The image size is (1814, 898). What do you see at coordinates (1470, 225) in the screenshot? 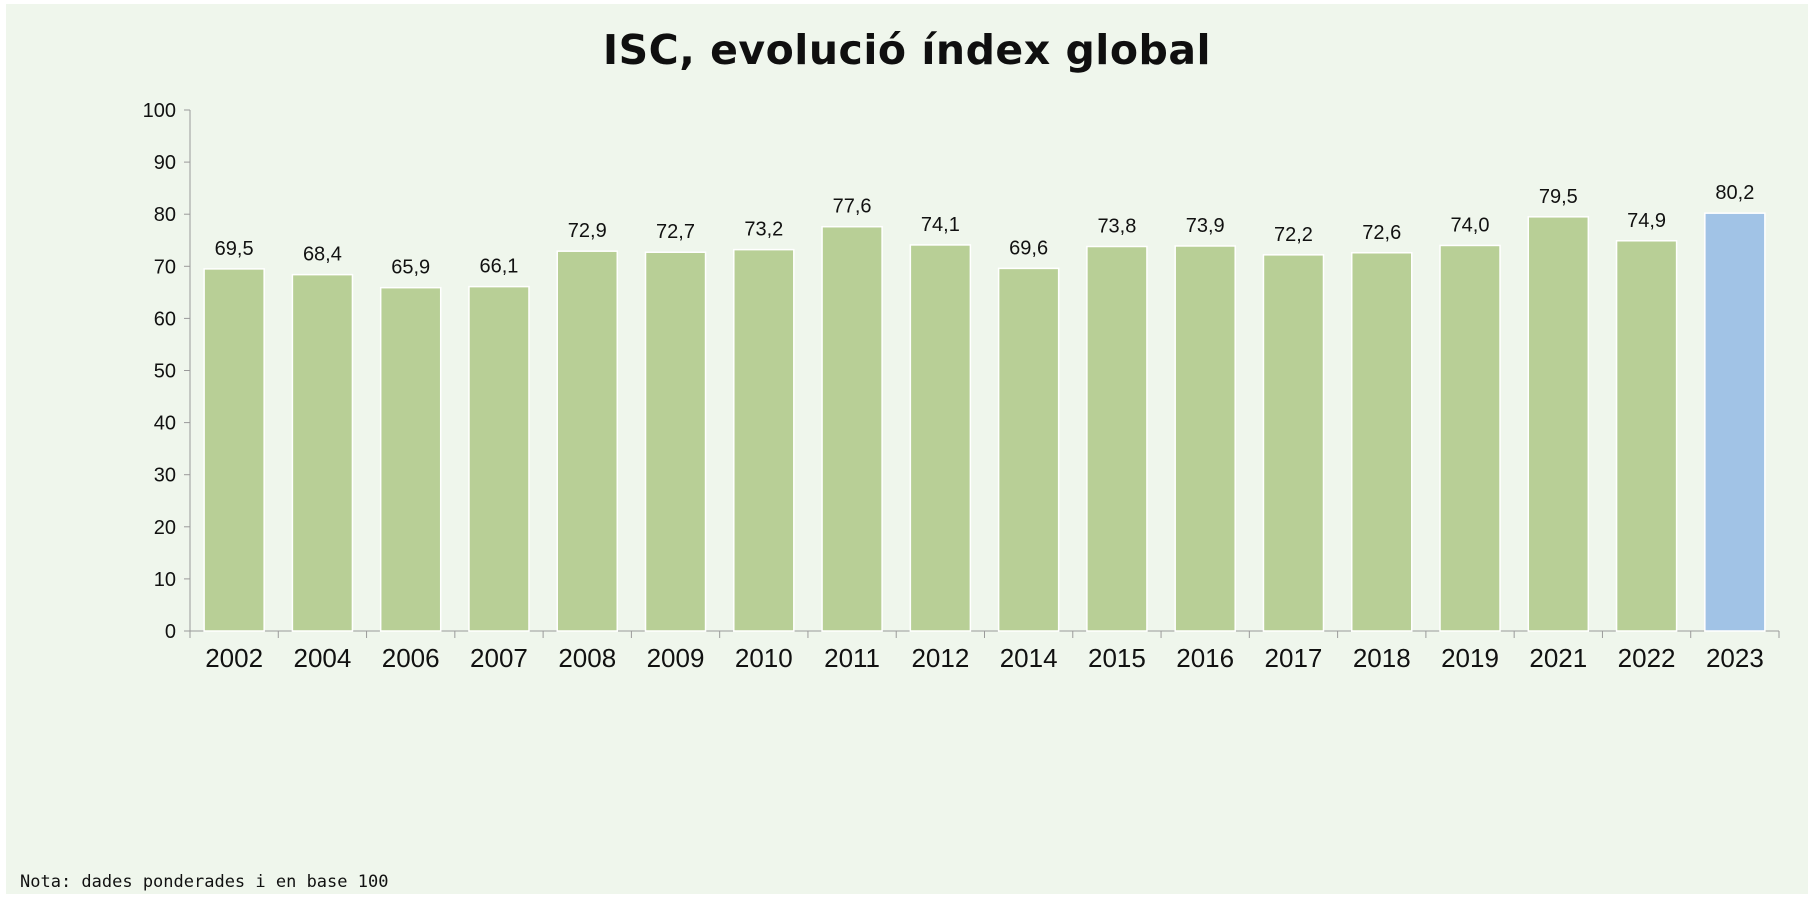
I see `data-label-2019: 74,0` at bounding box center [1470, 225].